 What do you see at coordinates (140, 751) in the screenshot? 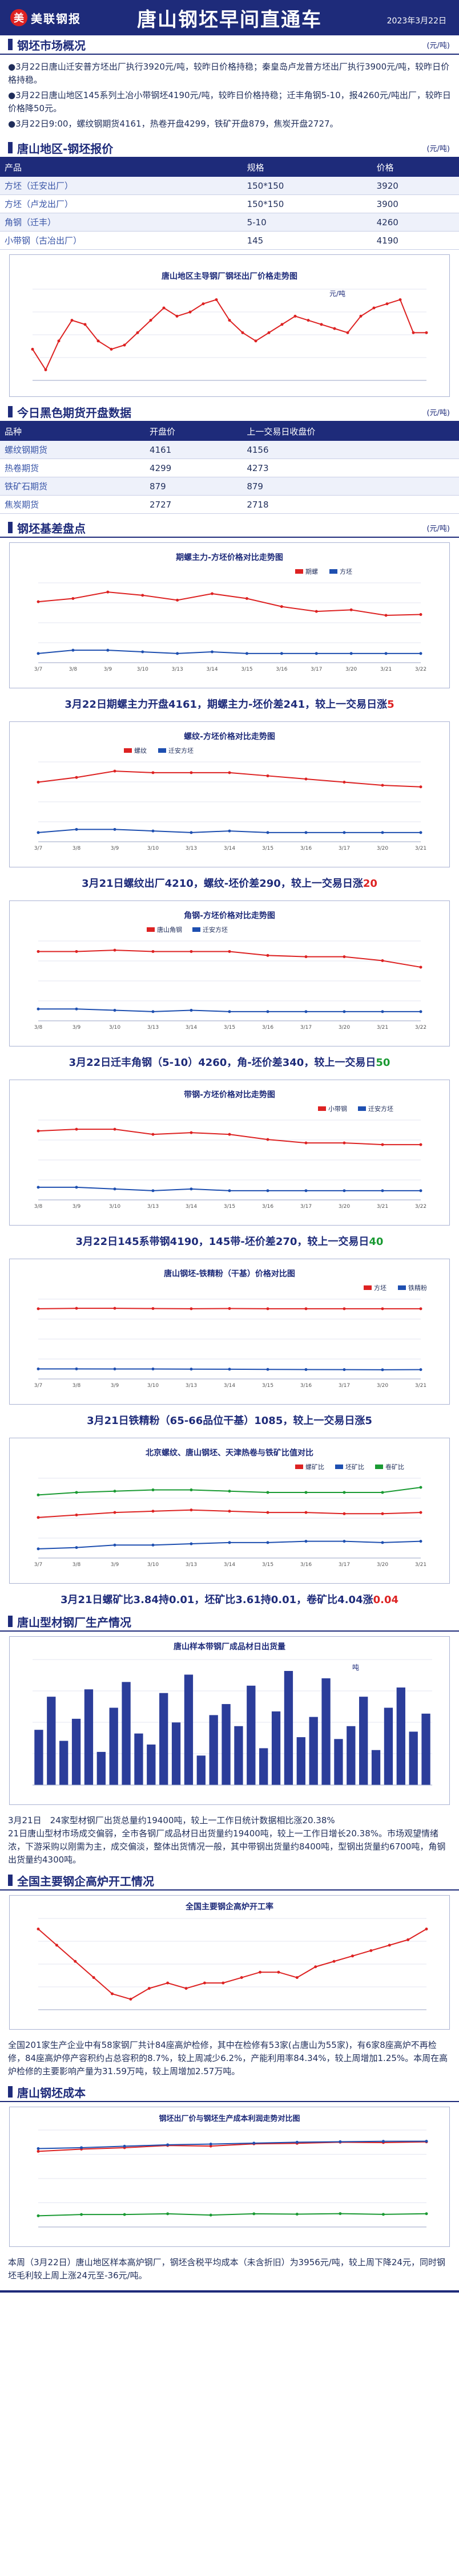
I see `legend-label: 螺纹` at bounding box center [140, 751].